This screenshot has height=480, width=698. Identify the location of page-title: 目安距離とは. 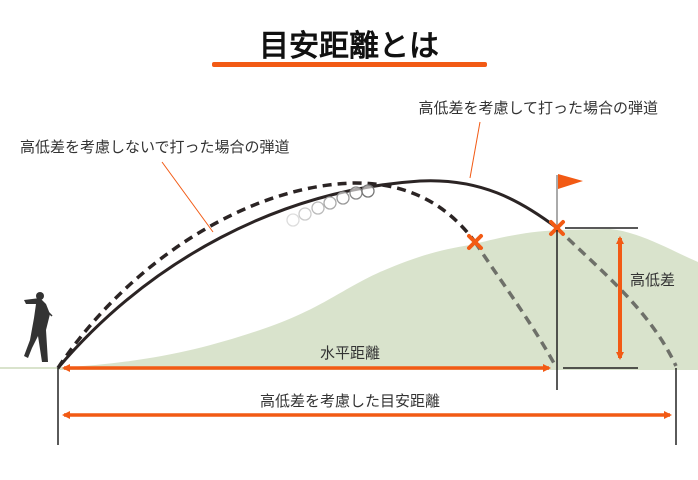
(349, 46).